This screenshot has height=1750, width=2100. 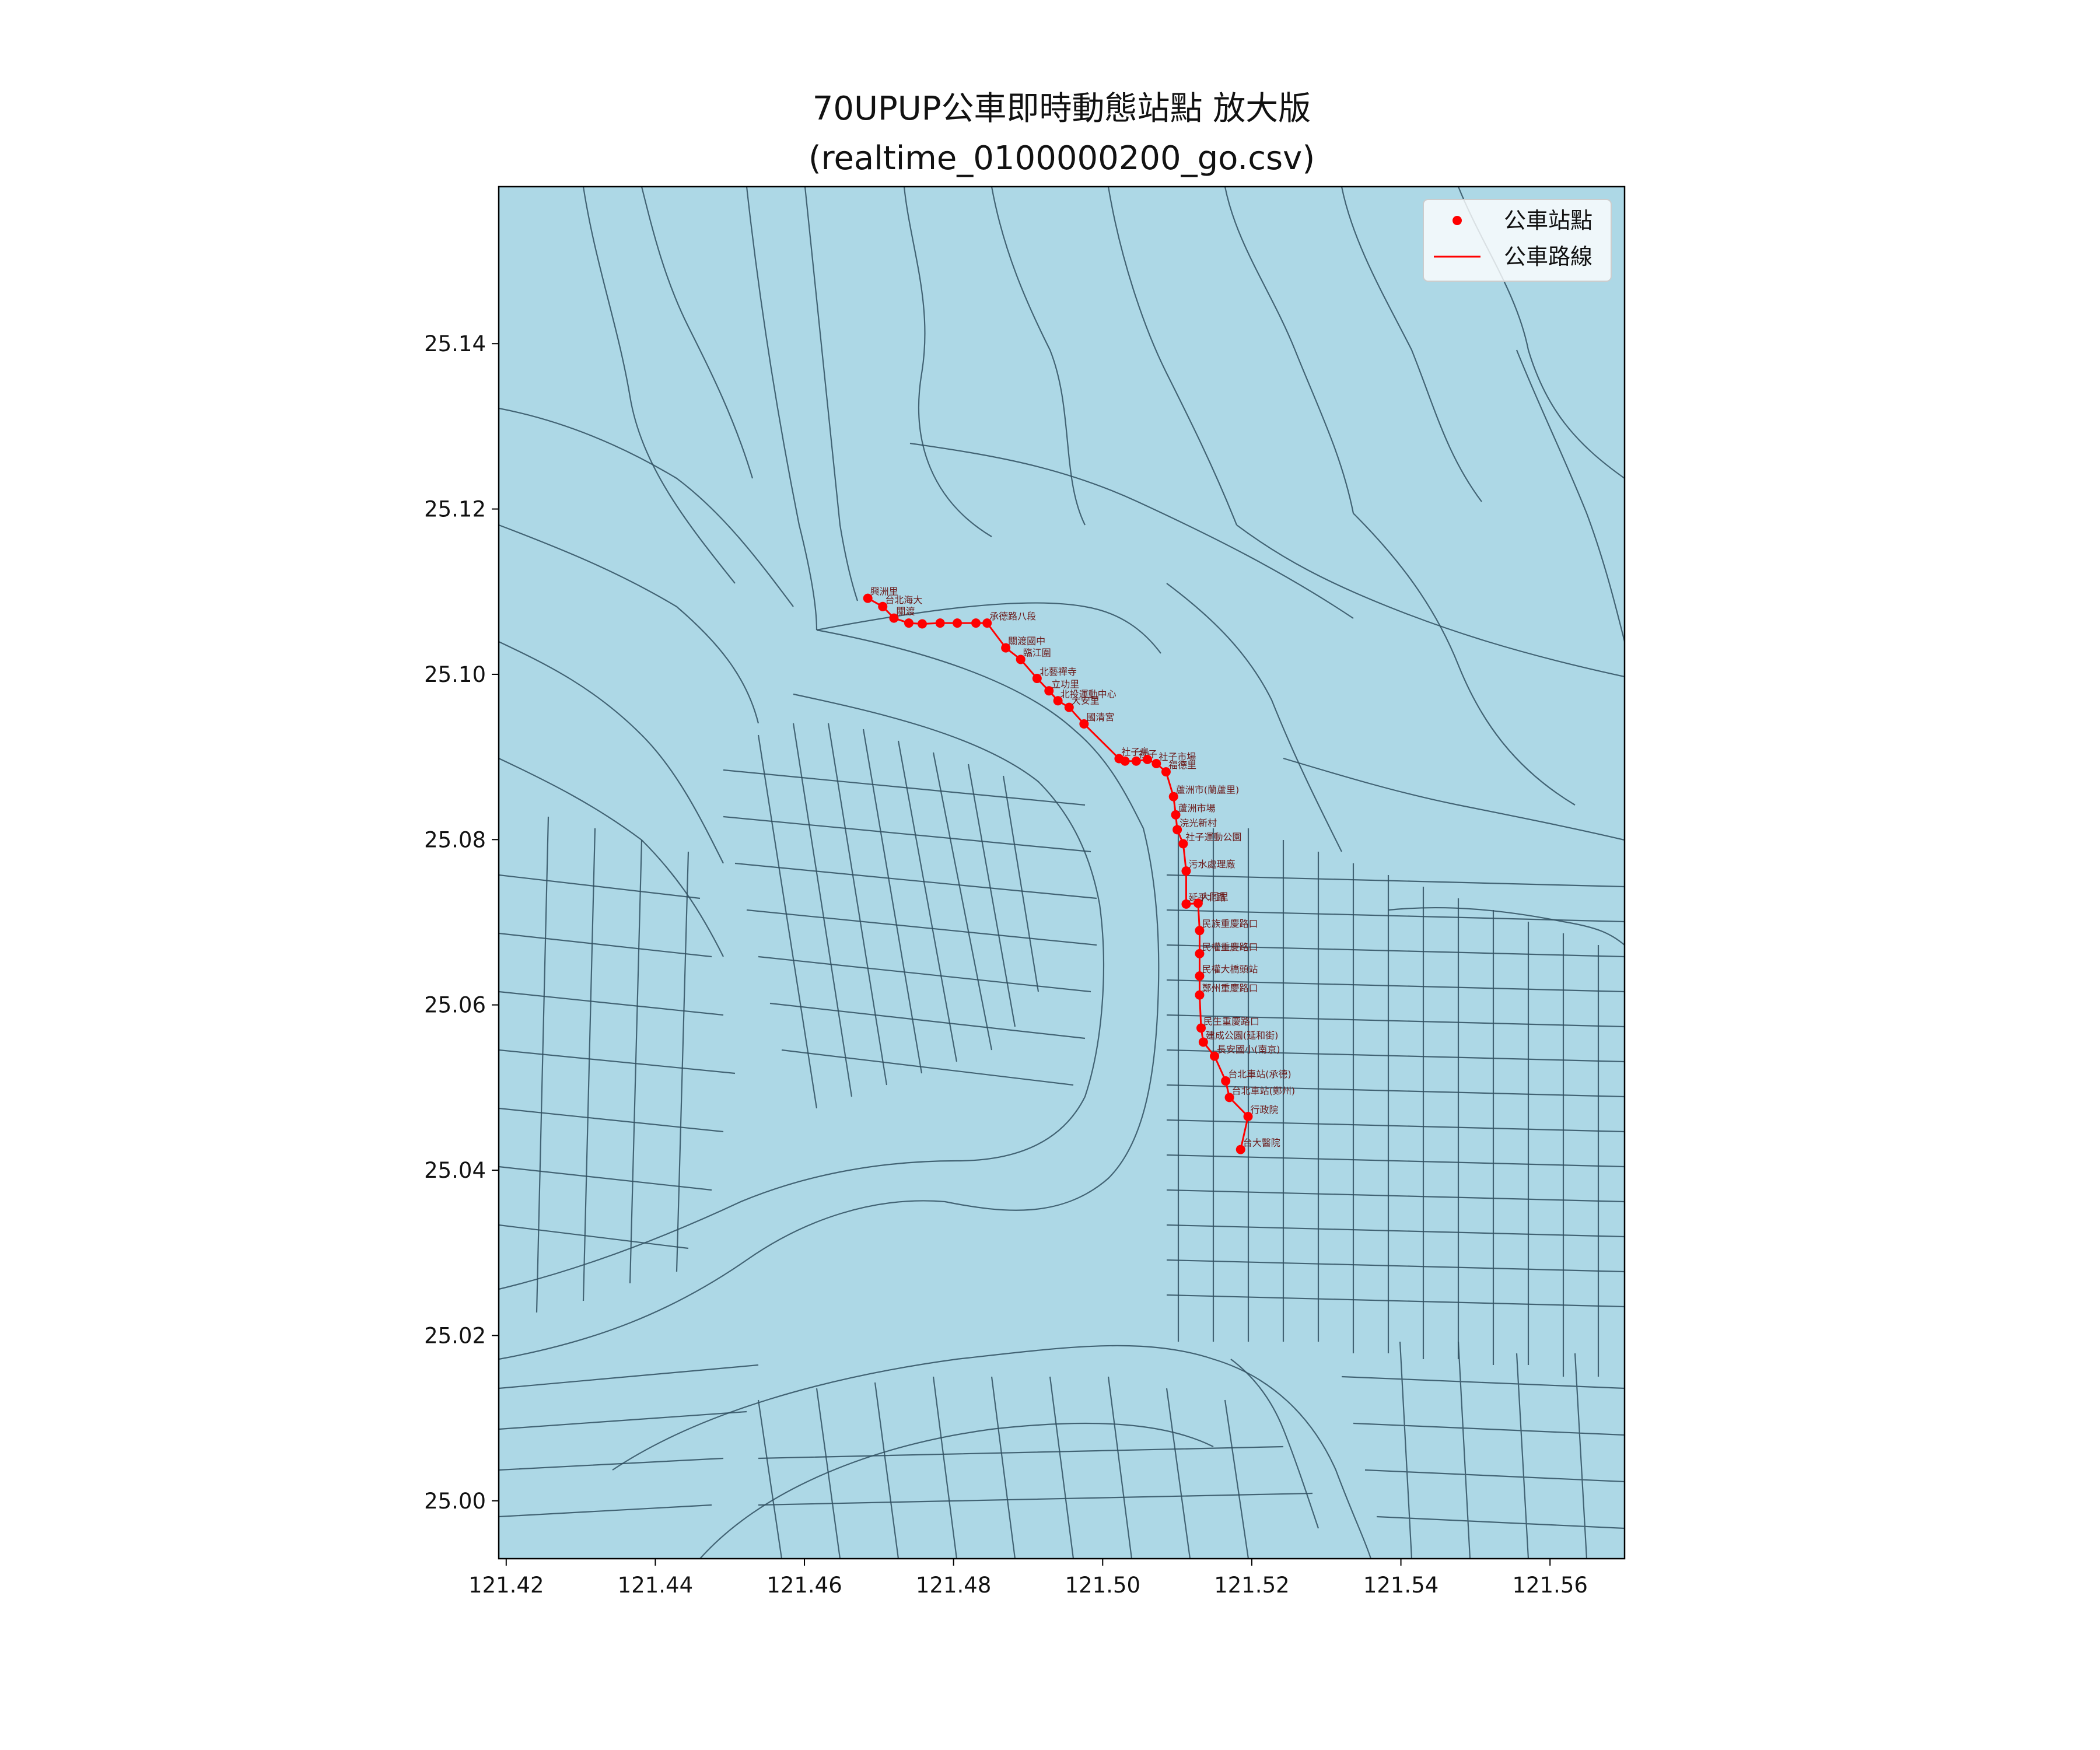 I want to click on bus-stop-label: 民權重慶路口, so click(x=1230, y=947).